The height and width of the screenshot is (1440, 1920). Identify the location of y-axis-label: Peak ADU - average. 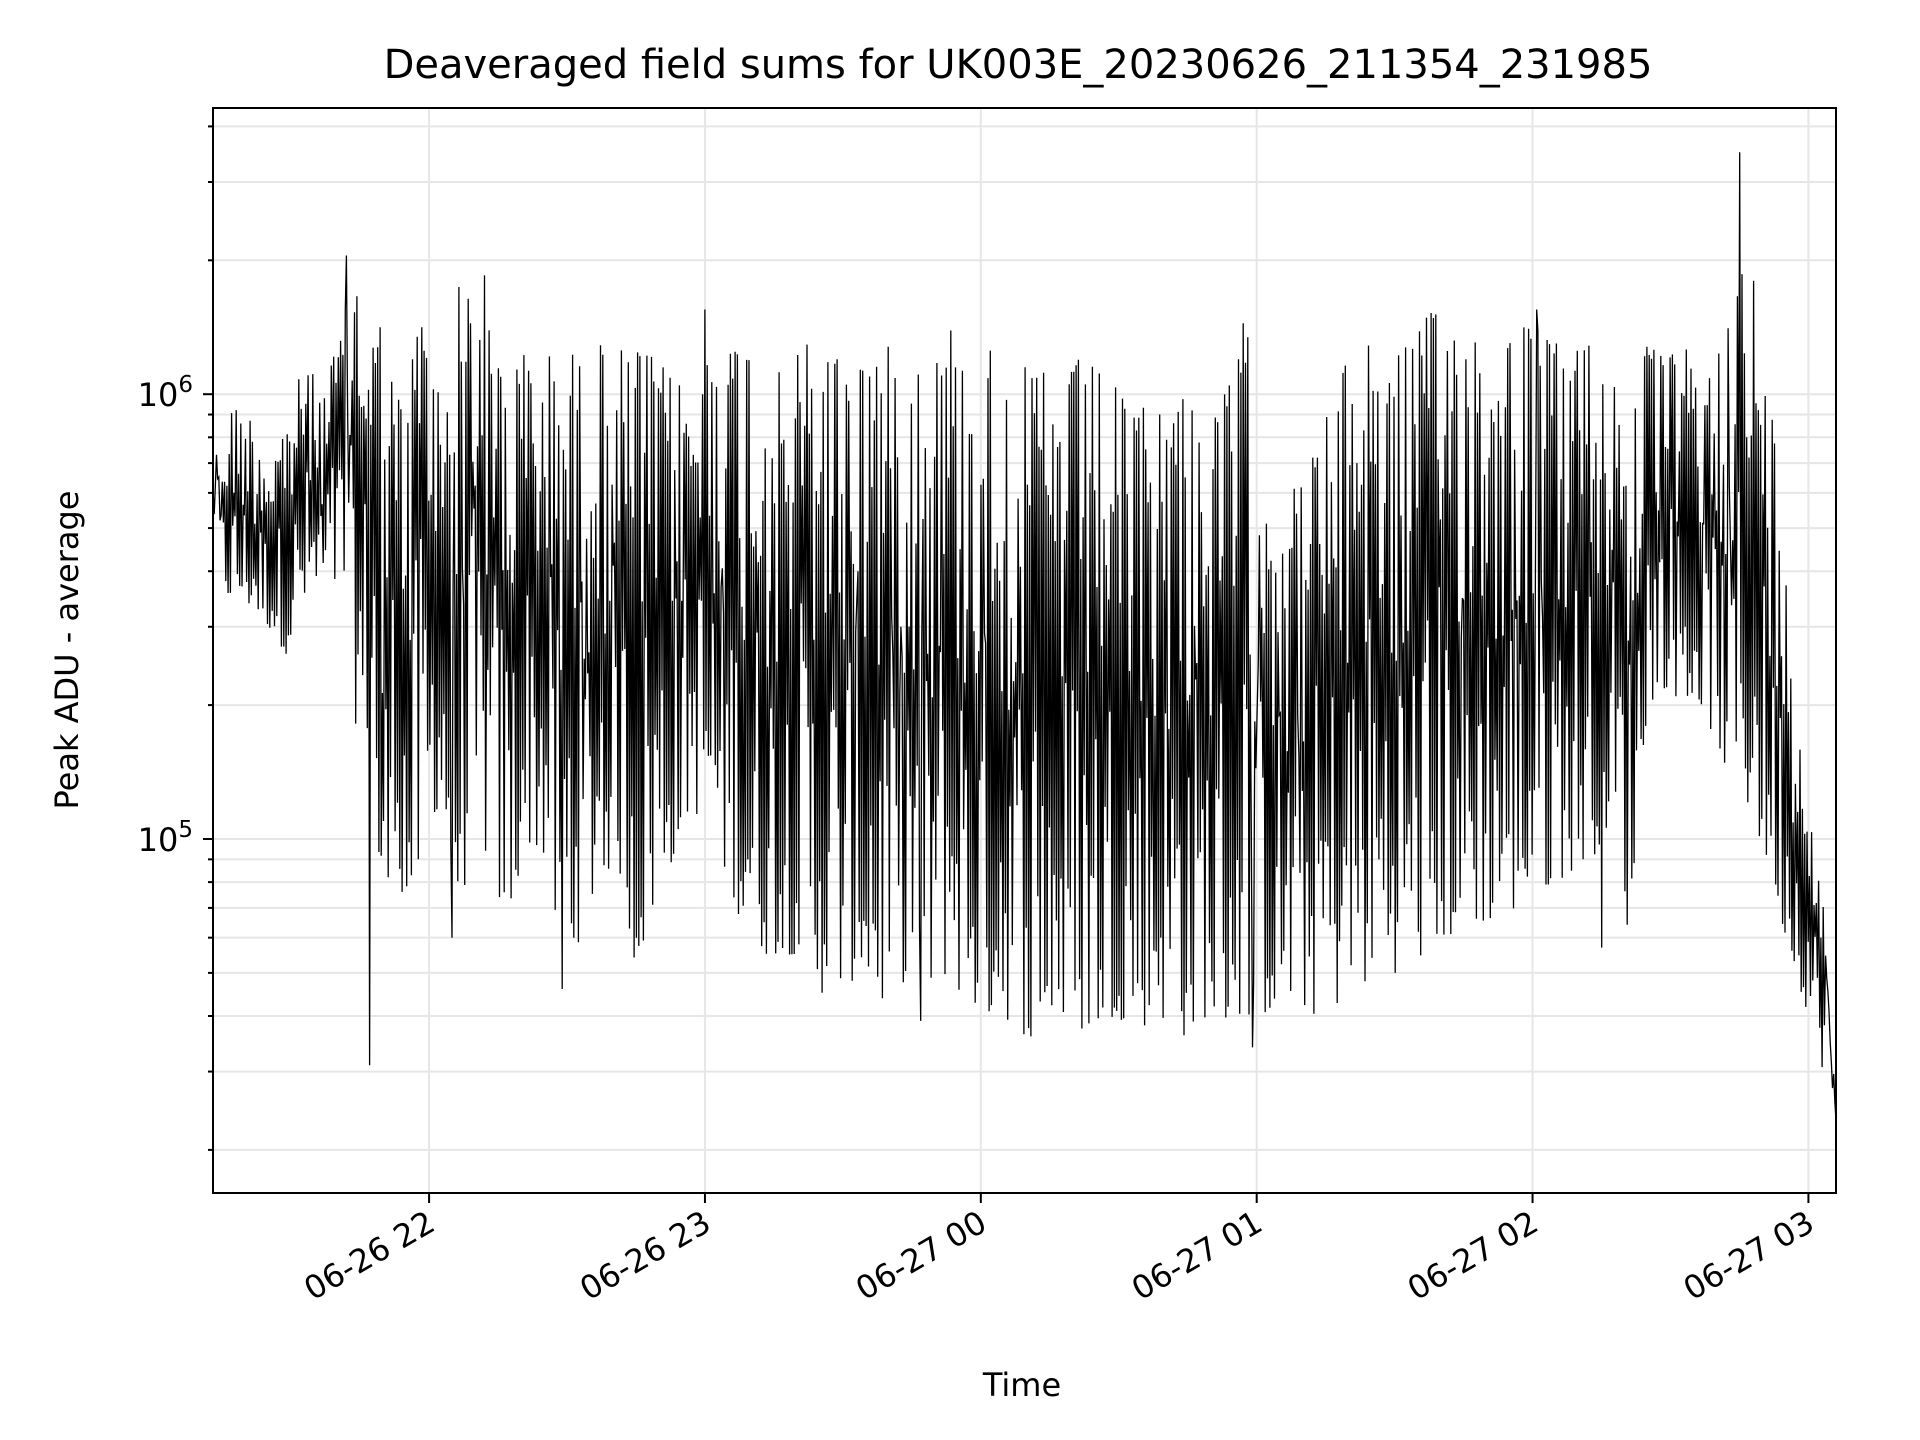
(67, 650).